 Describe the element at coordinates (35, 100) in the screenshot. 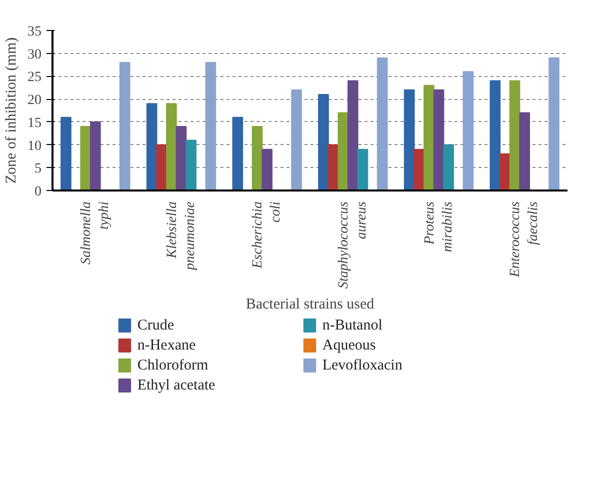

I see `y-tick-label: 20` at that location.